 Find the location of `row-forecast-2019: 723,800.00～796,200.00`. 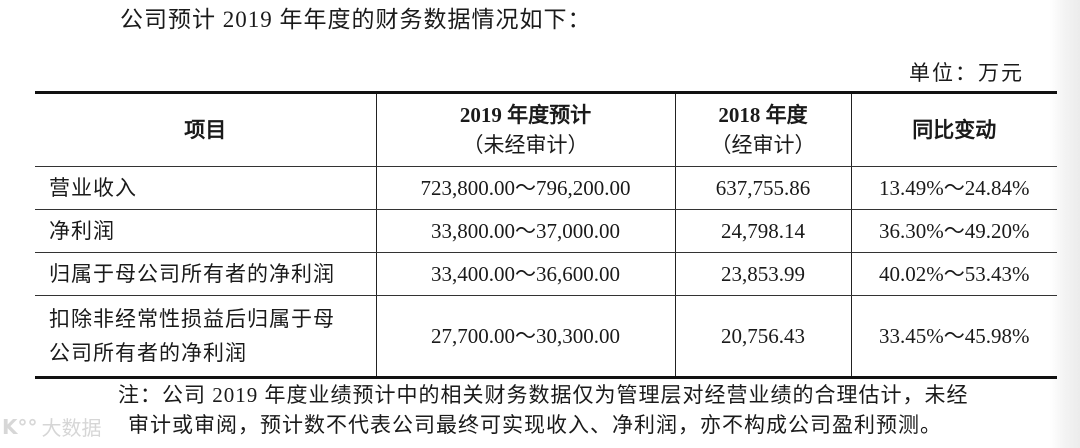

row-forecast-2019: 723,800.00～796,200.00 is located at coordinates (525, 188).